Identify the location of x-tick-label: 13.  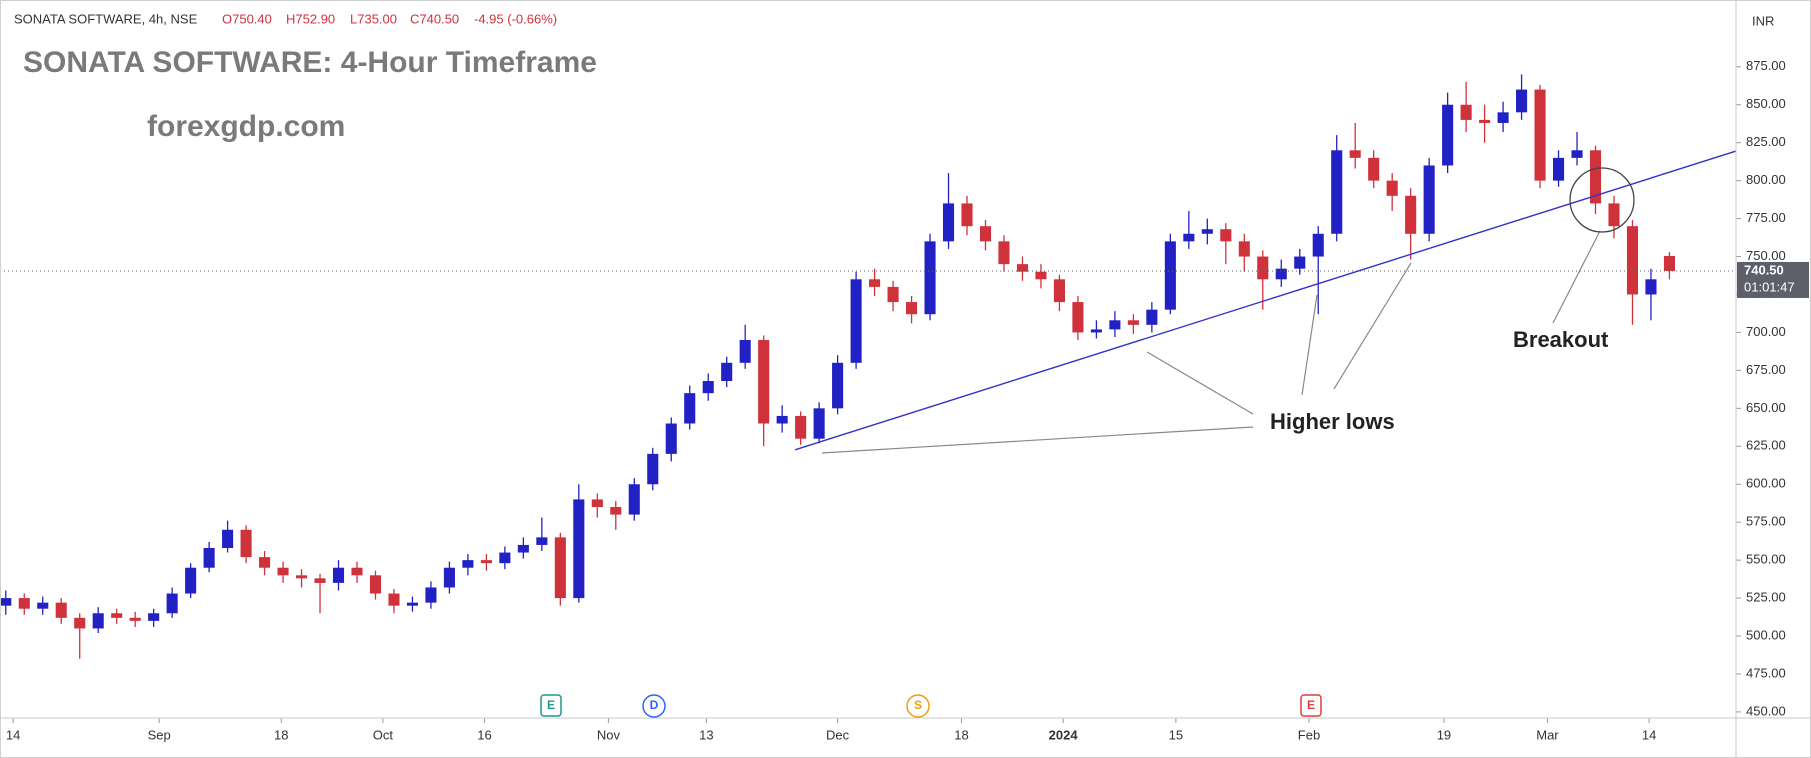
(706, 734).